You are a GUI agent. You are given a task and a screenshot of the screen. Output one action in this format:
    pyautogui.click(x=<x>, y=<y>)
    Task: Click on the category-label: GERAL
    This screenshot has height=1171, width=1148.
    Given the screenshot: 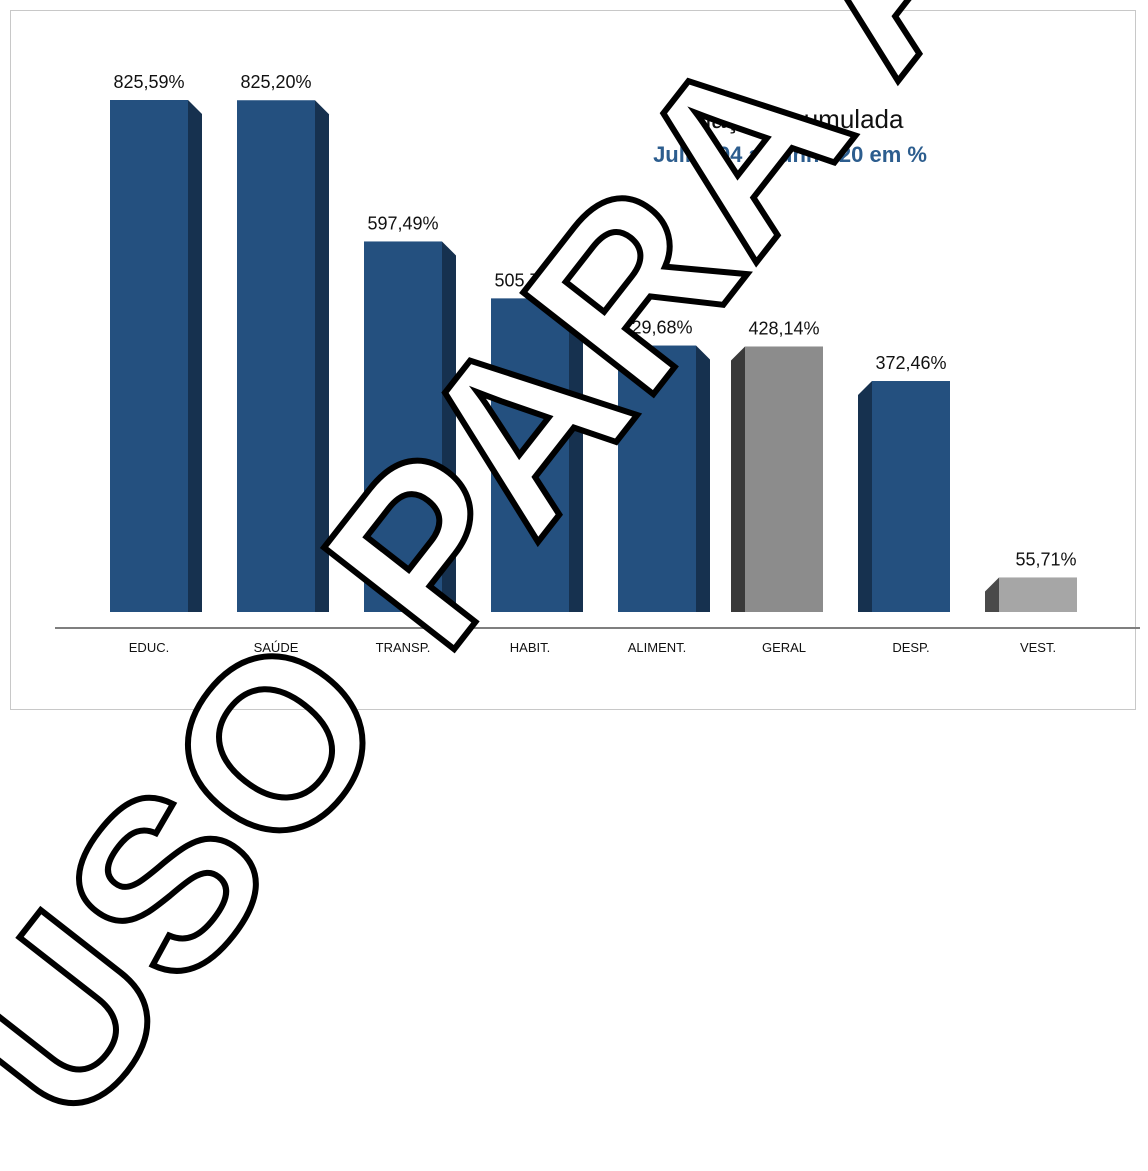 What is the action you would take?
    pyautogui.click(x=784, y=647)
    